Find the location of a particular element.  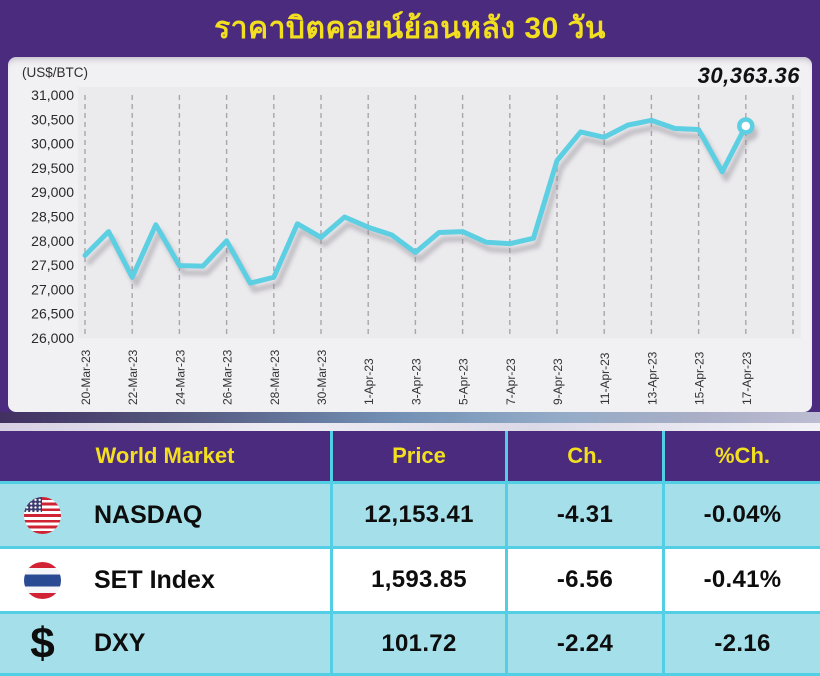

svg-text: 20-Mar-23 is located at coordinates (86, 377).